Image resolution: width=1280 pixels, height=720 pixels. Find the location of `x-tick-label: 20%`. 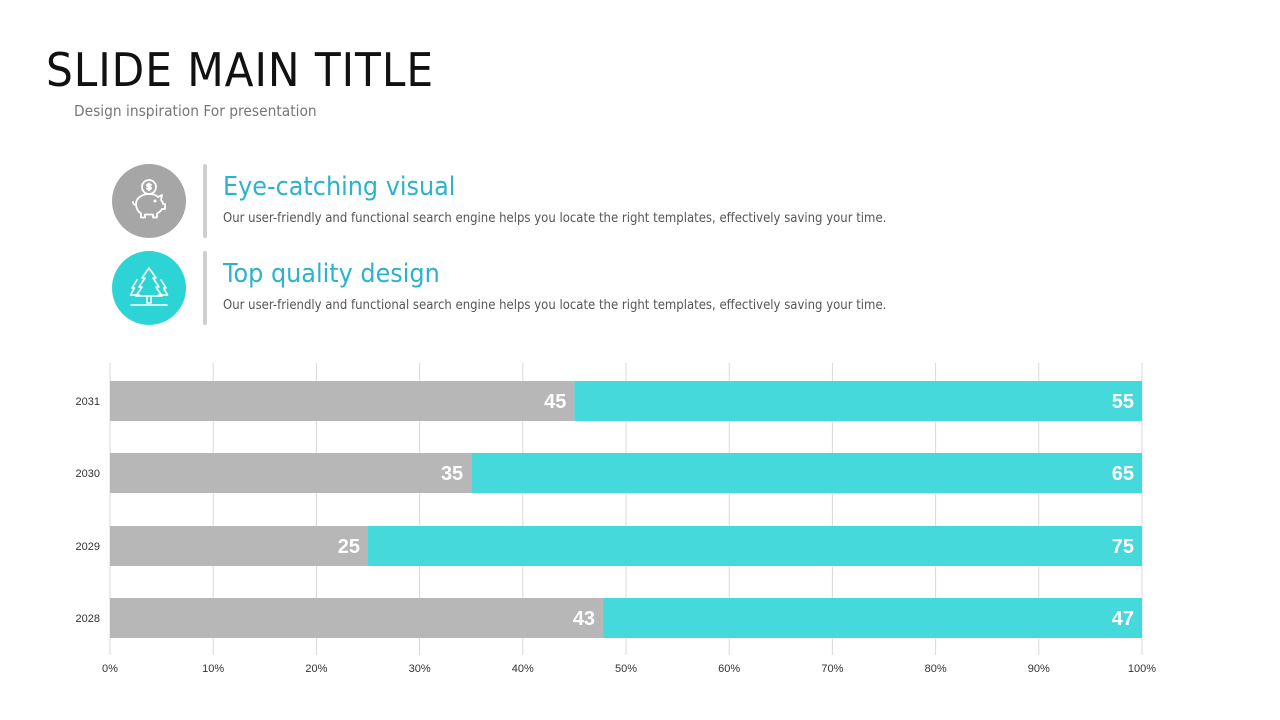

x-tick-label: 20% is located at coordinates (316, 669).